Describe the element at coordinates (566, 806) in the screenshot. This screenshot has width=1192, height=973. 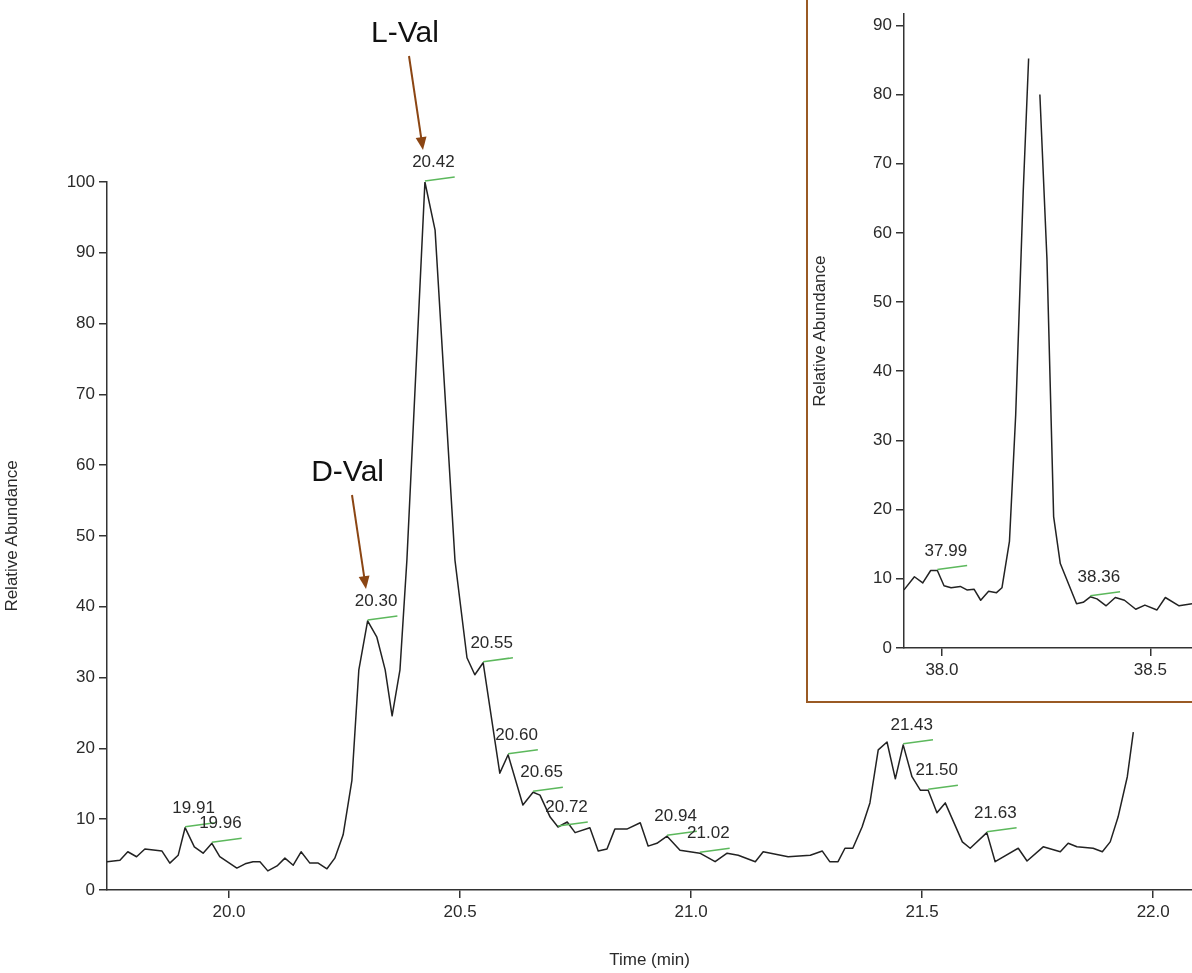
I see `annotation: 20.72` at that location.